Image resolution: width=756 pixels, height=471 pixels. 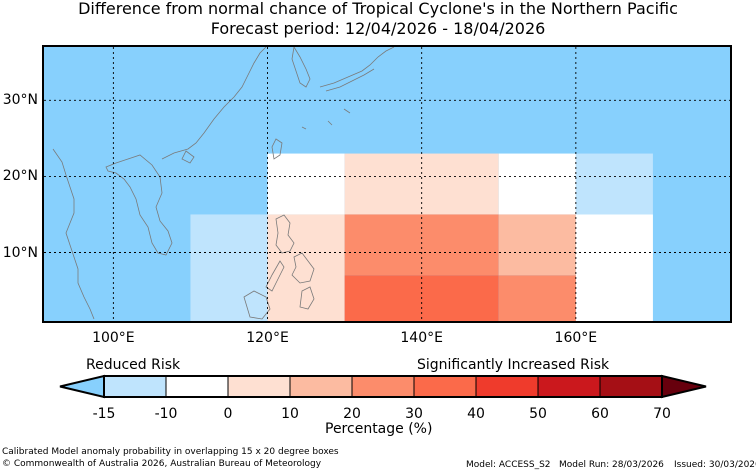 I want to click on colorbar-under-arrow, so click(x=82, y=386).